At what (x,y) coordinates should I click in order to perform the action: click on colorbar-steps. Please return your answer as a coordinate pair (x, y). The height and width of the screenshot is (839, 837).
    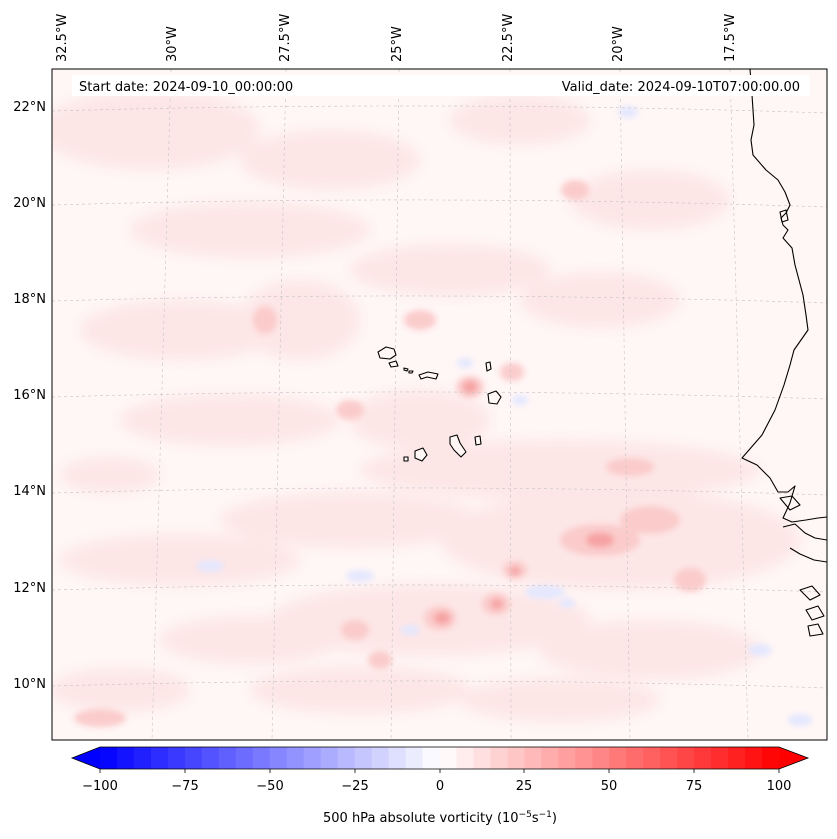
    Looking at the image, I should click on (440, 758).